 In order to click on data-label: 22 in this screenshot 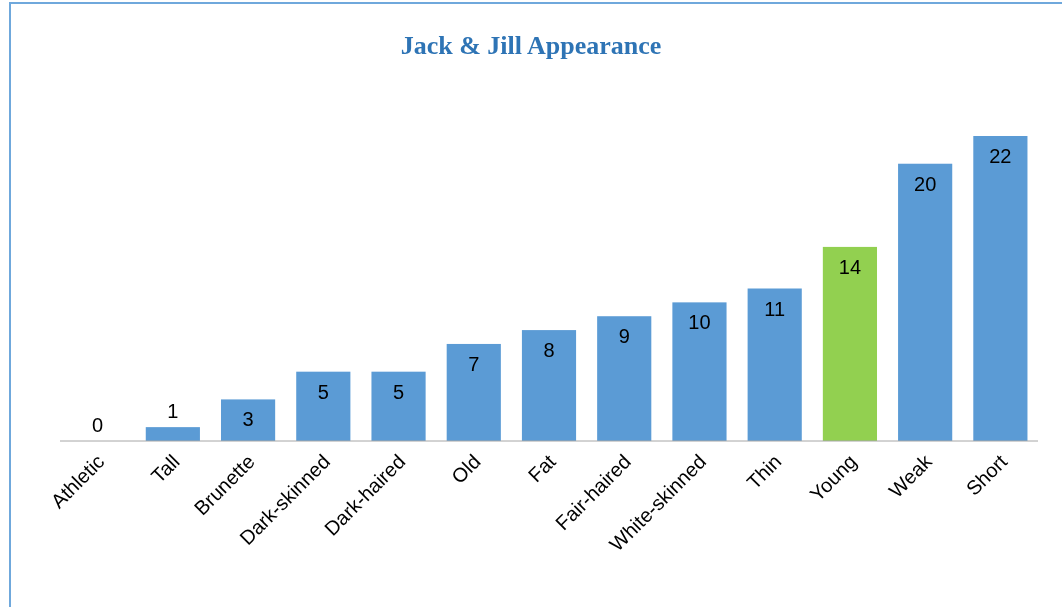, I will do `click(1000, 156)`.